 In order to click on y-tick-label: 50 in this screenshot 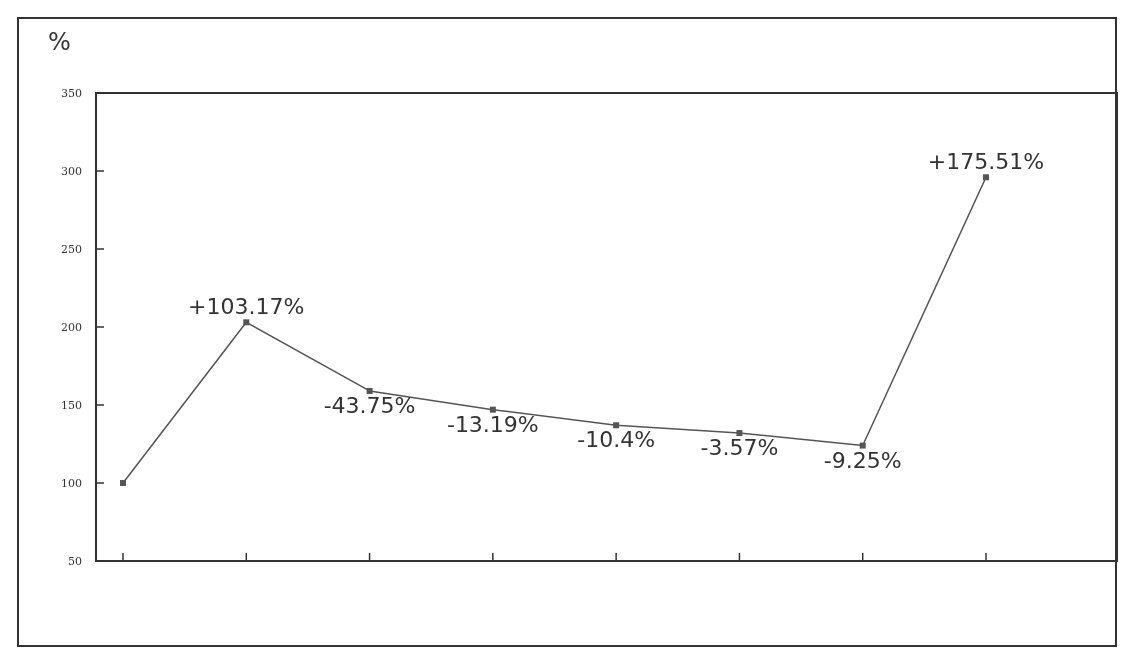, I will do `click(75, 561)`.